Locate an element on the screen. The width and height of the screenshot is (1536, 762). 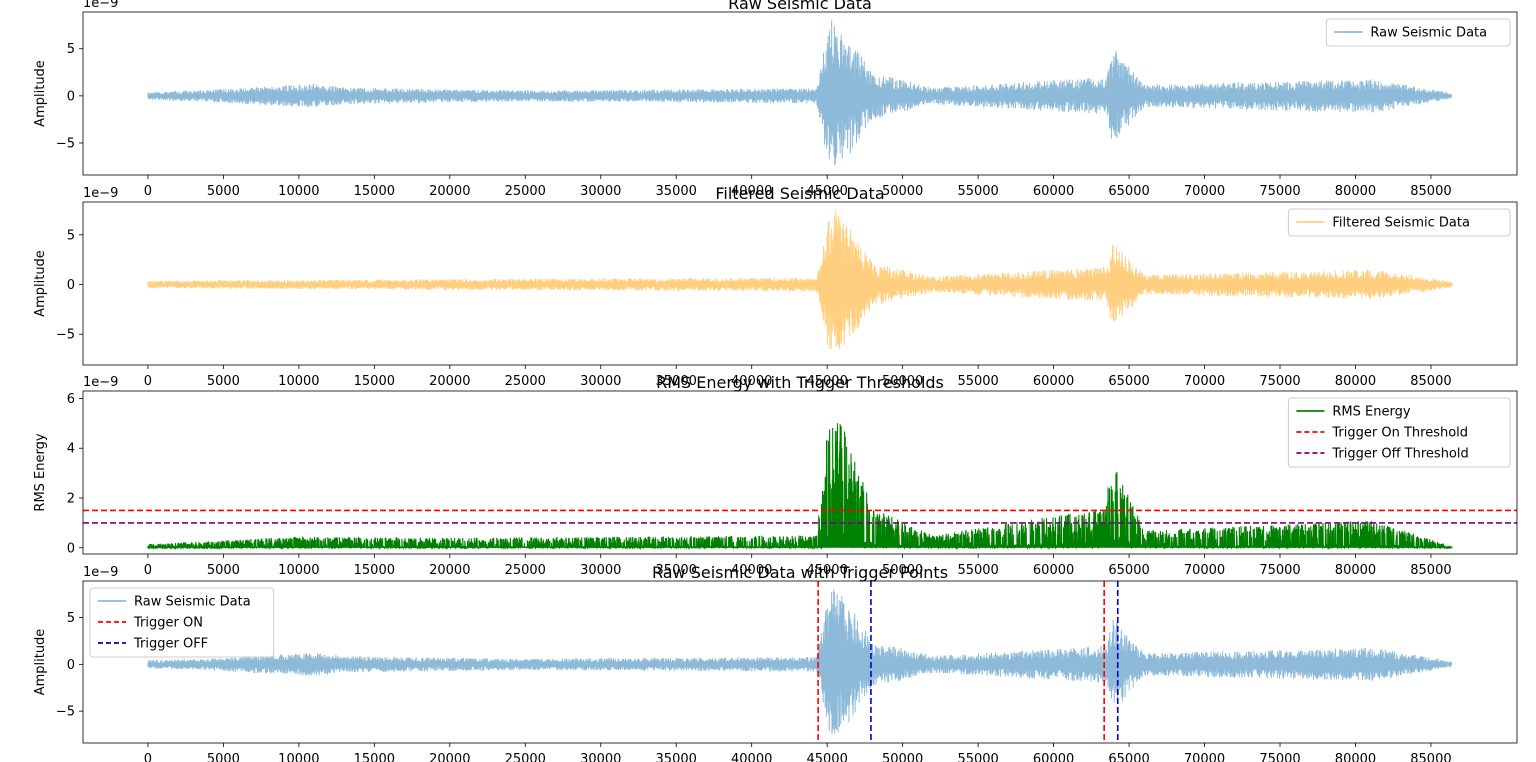
legend-label: Filtered Seismic Data is located at coordinates (1401, 223).